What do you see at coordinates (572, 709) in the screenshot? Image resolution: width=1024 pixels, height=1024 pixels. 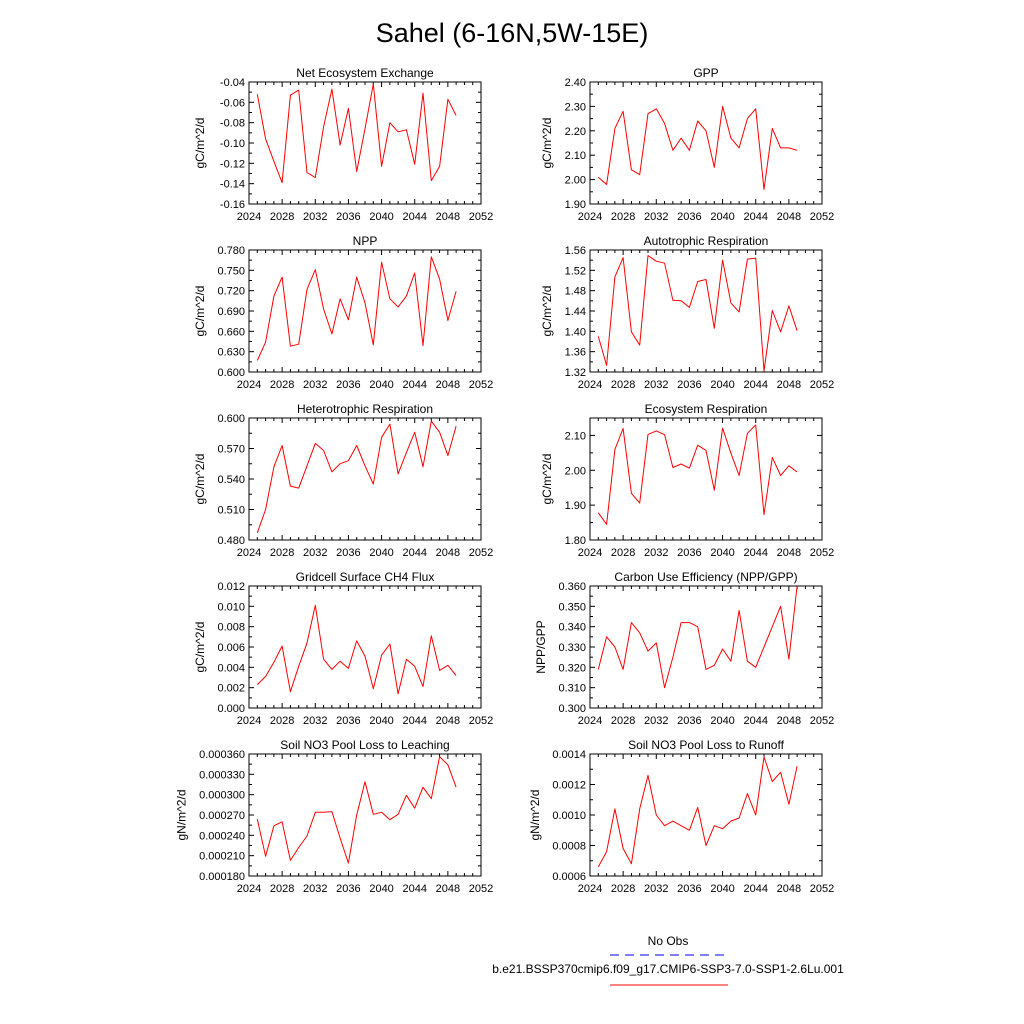 I see `y-tick-label: 0.300` at bounding box center [572, 709].